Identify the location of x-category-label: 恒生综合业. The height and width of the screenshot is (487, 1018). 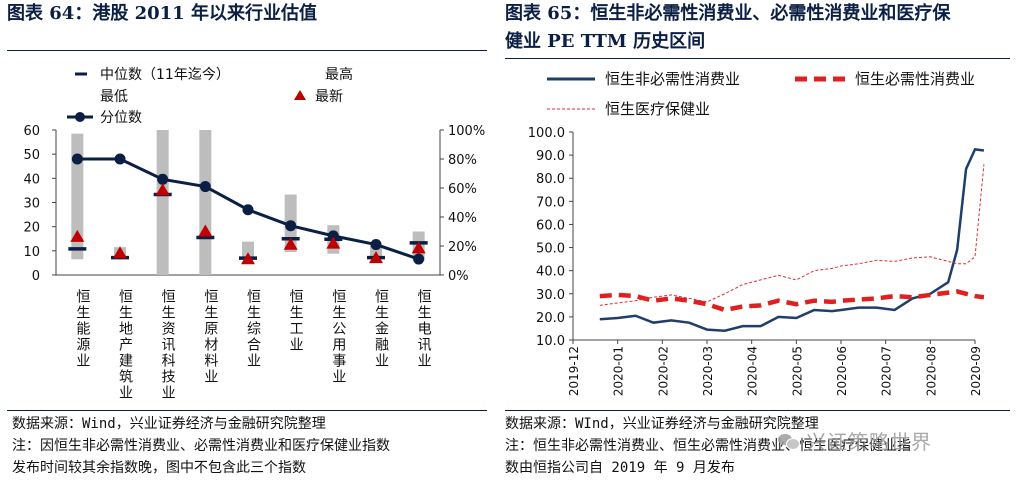
(253, 329).